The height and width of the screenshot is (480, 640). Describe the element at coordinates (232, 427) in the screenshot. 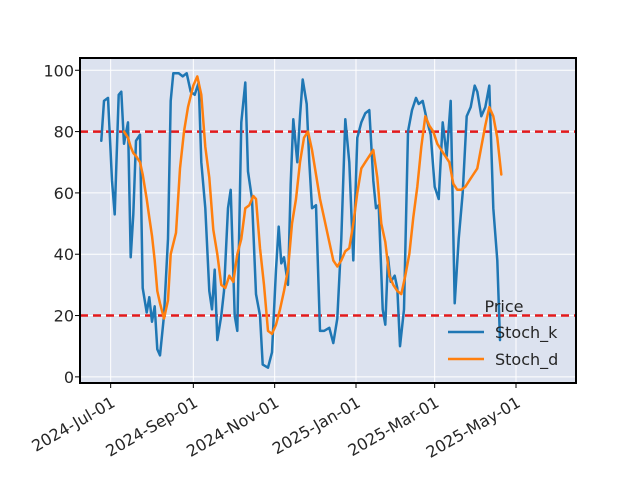

I see `x-tick-label: 2024-Nov-01` at that location.